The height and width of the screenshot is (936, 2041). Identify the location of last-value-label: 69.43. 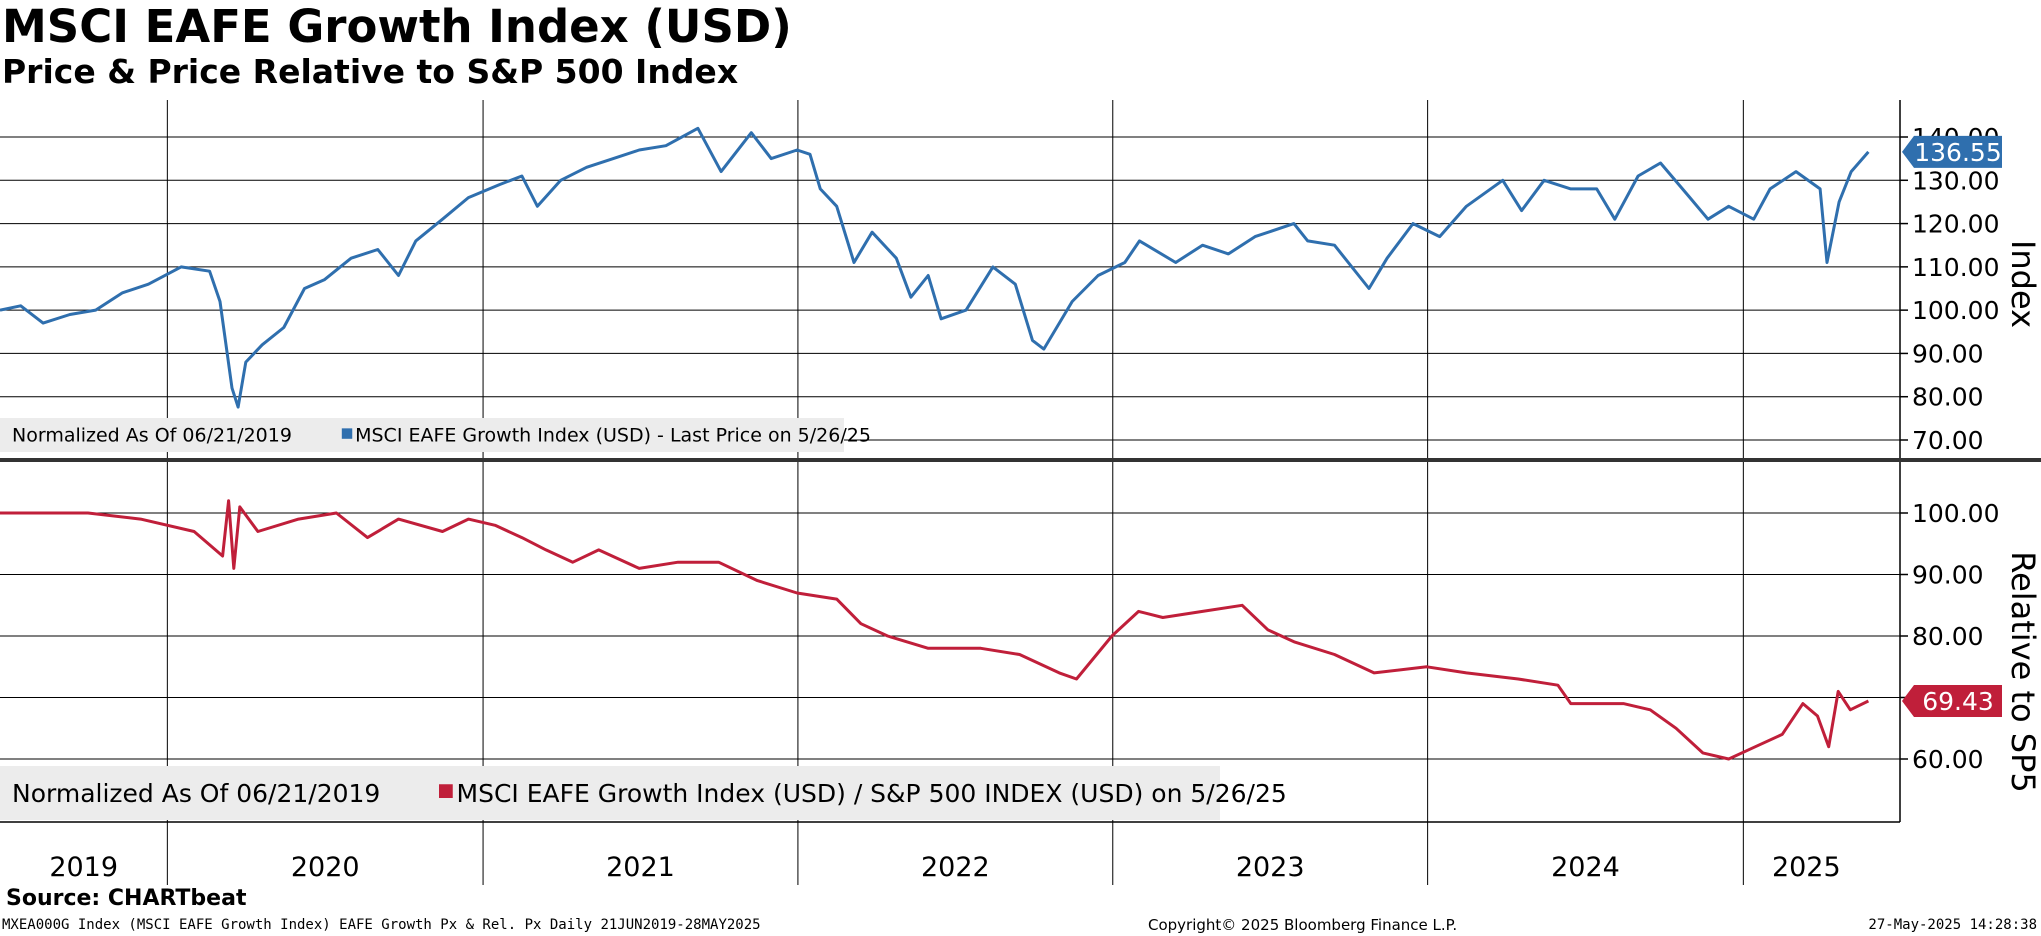
(1958, 701).